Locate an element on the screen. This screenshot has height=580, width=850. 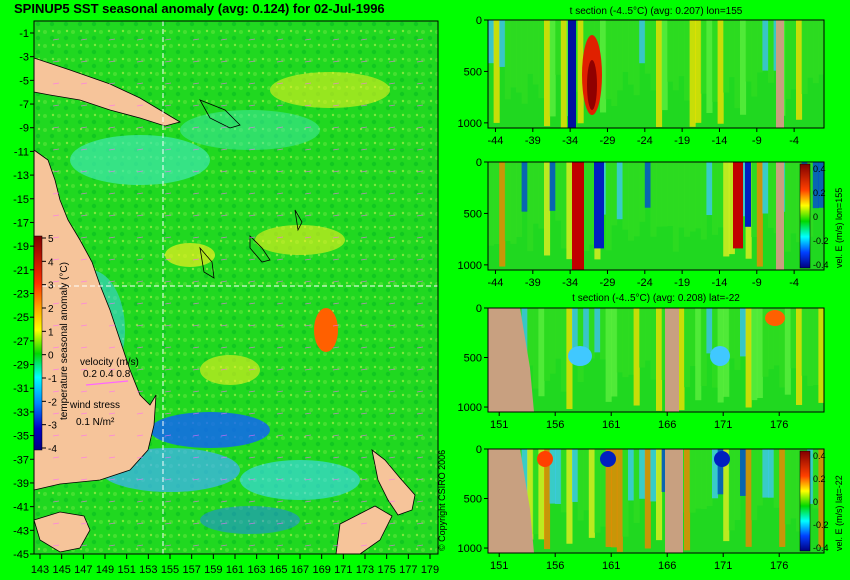
cyan-anomaly is located at coordinates (250, 130).